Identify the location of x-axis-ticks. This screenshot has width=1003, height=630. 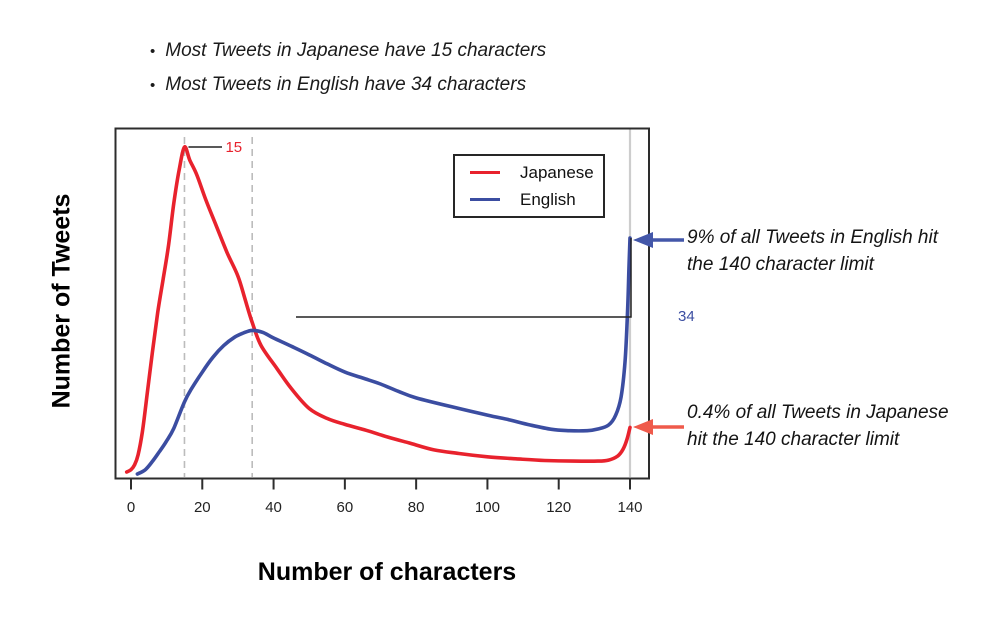
(380, 484).